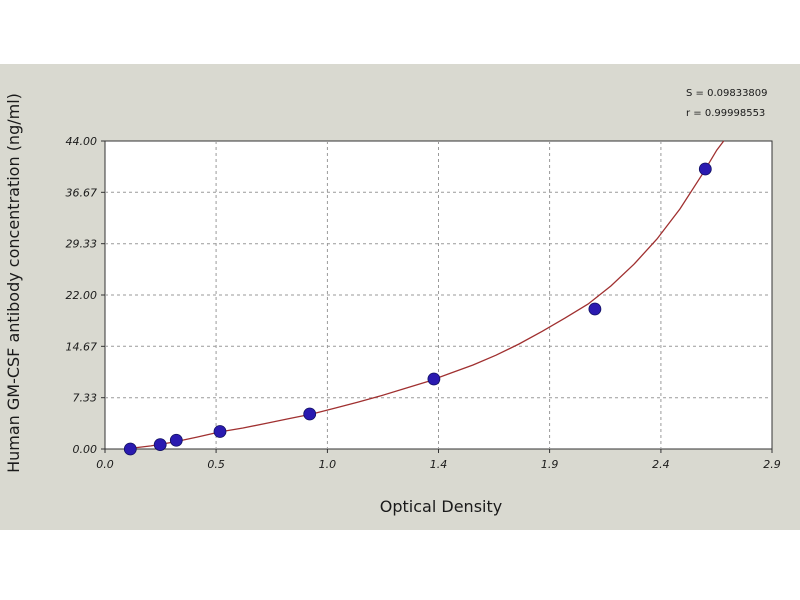 Image resolution: width=800 pixels, height=600 pixels. What do you see at coordinates (328, 464) in the screenshot?
I see `x-tick-label: 1.0` at bounding box center [328, 464].